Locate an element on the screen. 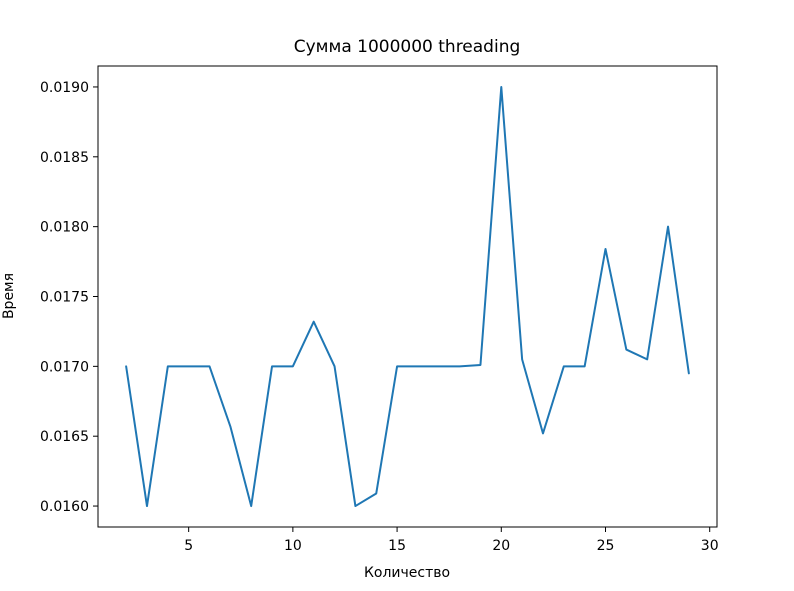 The image size is (794, 591). y-tick-label: 0.0165 is located at coordinates (64, 437).